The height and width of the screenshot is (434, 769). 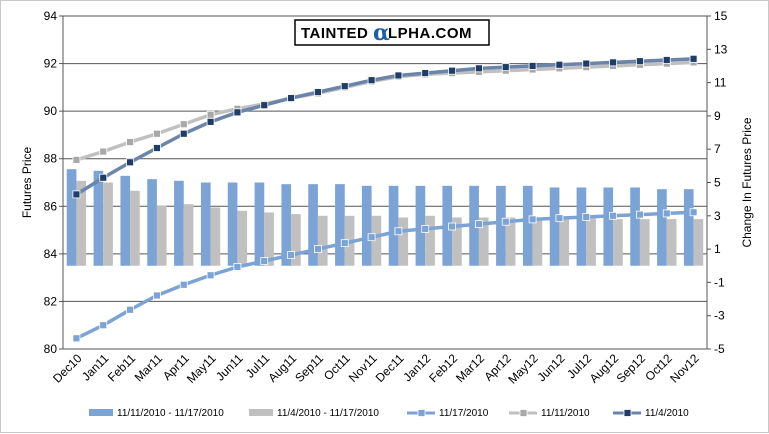 I want to click on right-axis-title: Change In Futures Price, so click(x=747, y=182).